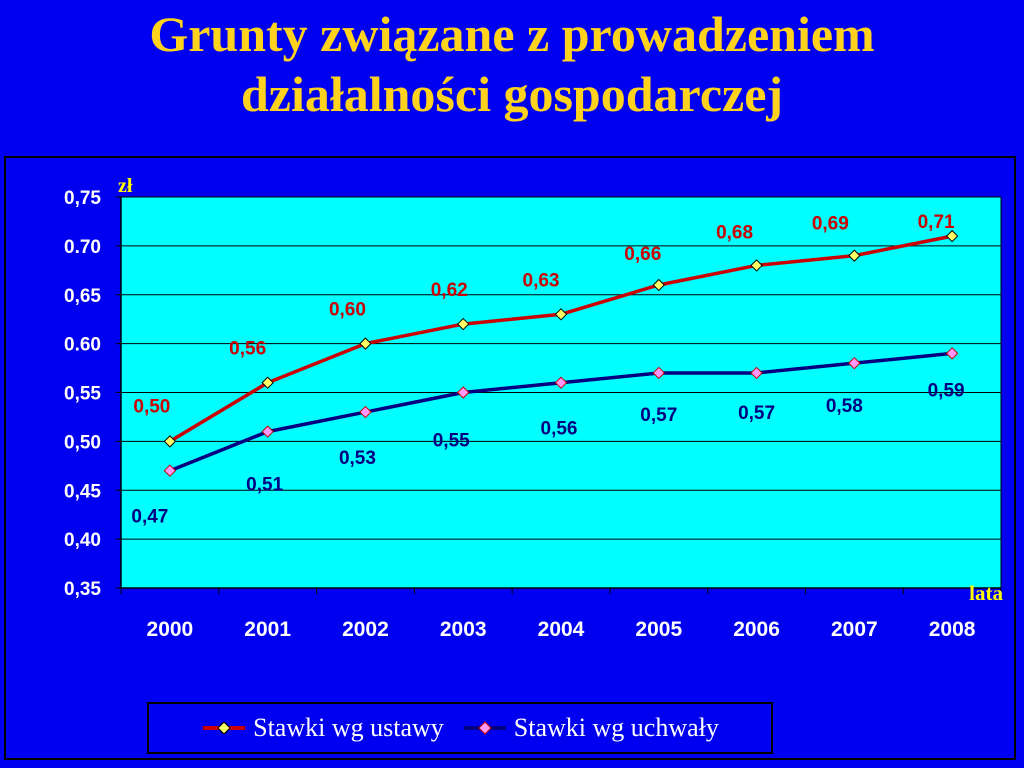 Image resolution: width=1024 pixels, height=768 pixels. Describe the element at coordinates (463, 629) in the screenshot. I see `x-tick-label: 2003` at that location.